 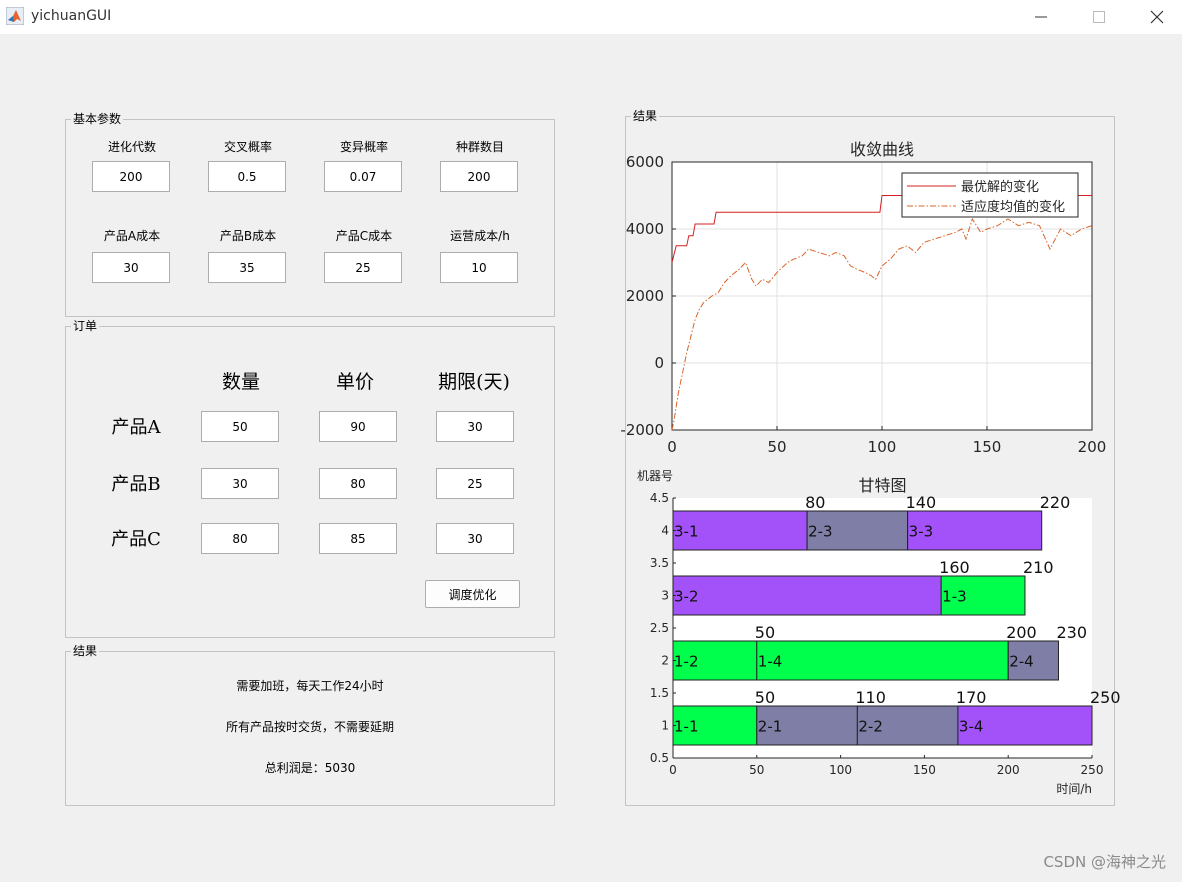 I want to click on optimize-schedule-button: 调度优化, so click(x=472, y=594).